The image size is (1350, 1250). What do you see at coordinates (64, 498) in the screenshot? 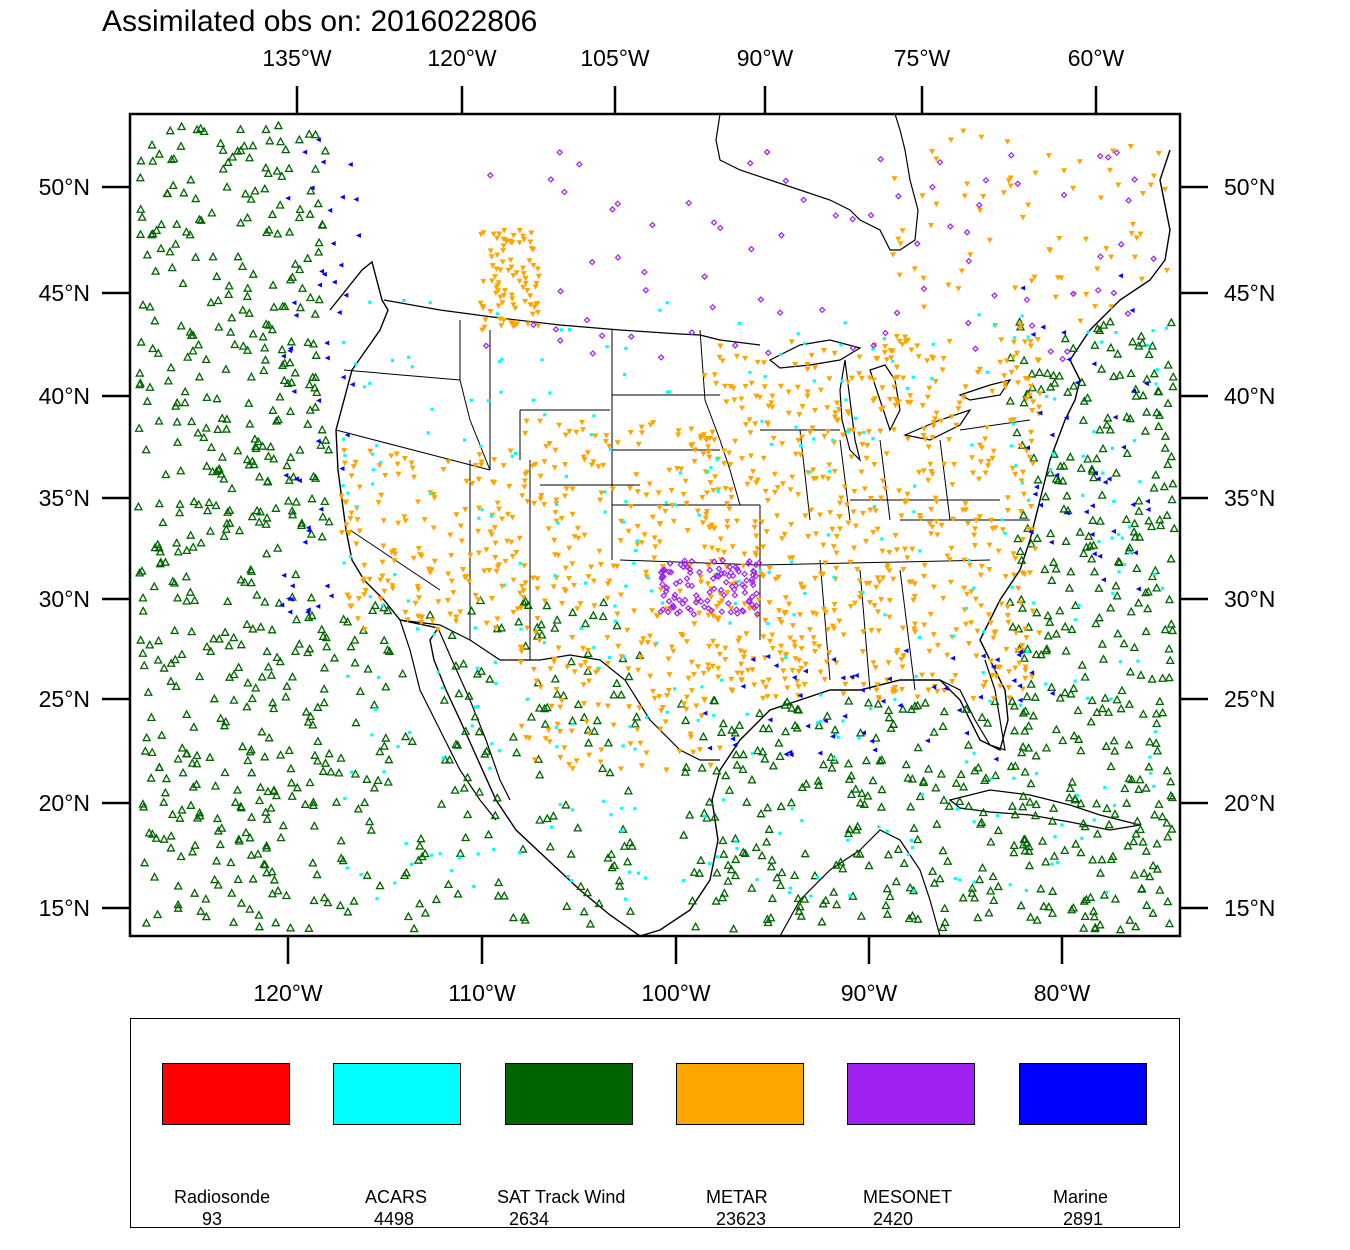
I see `left-lat-label: 35°N` at bounding box center [64, 498].